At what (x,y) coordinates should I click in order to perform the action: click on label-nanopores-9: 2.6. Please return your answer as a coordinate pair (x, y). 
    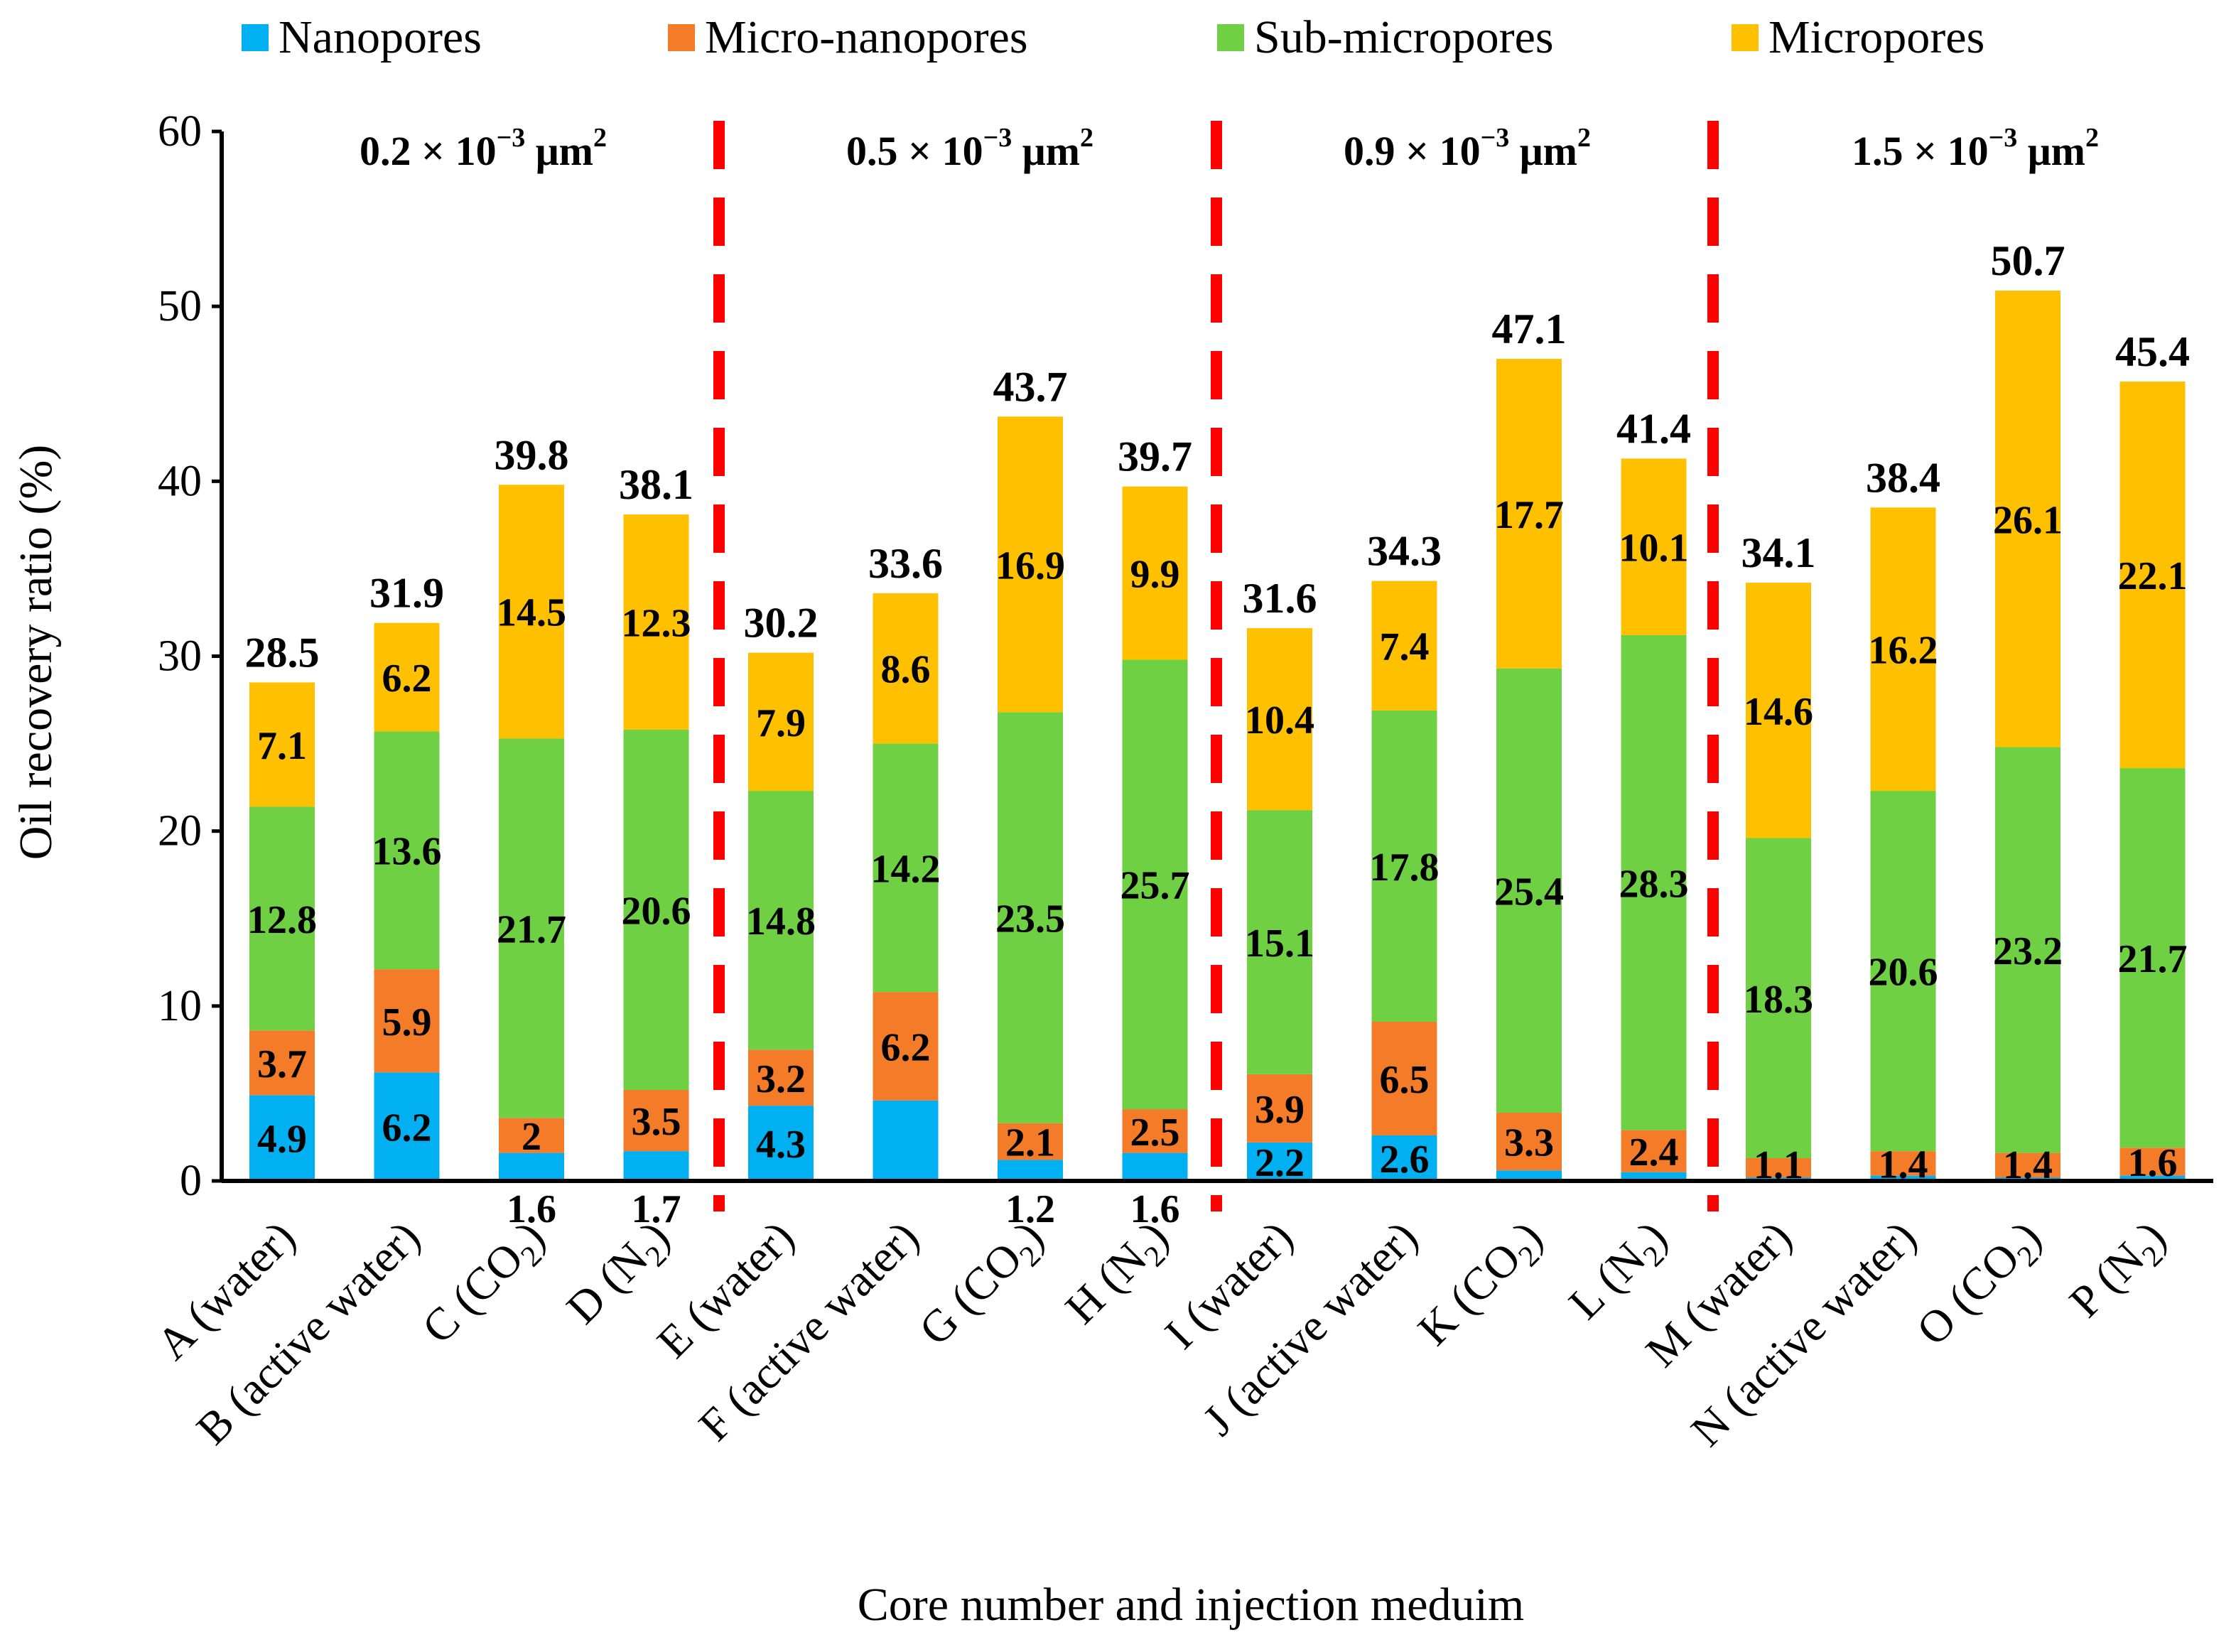
    Looking at the image, I should click on (1405, 1160).